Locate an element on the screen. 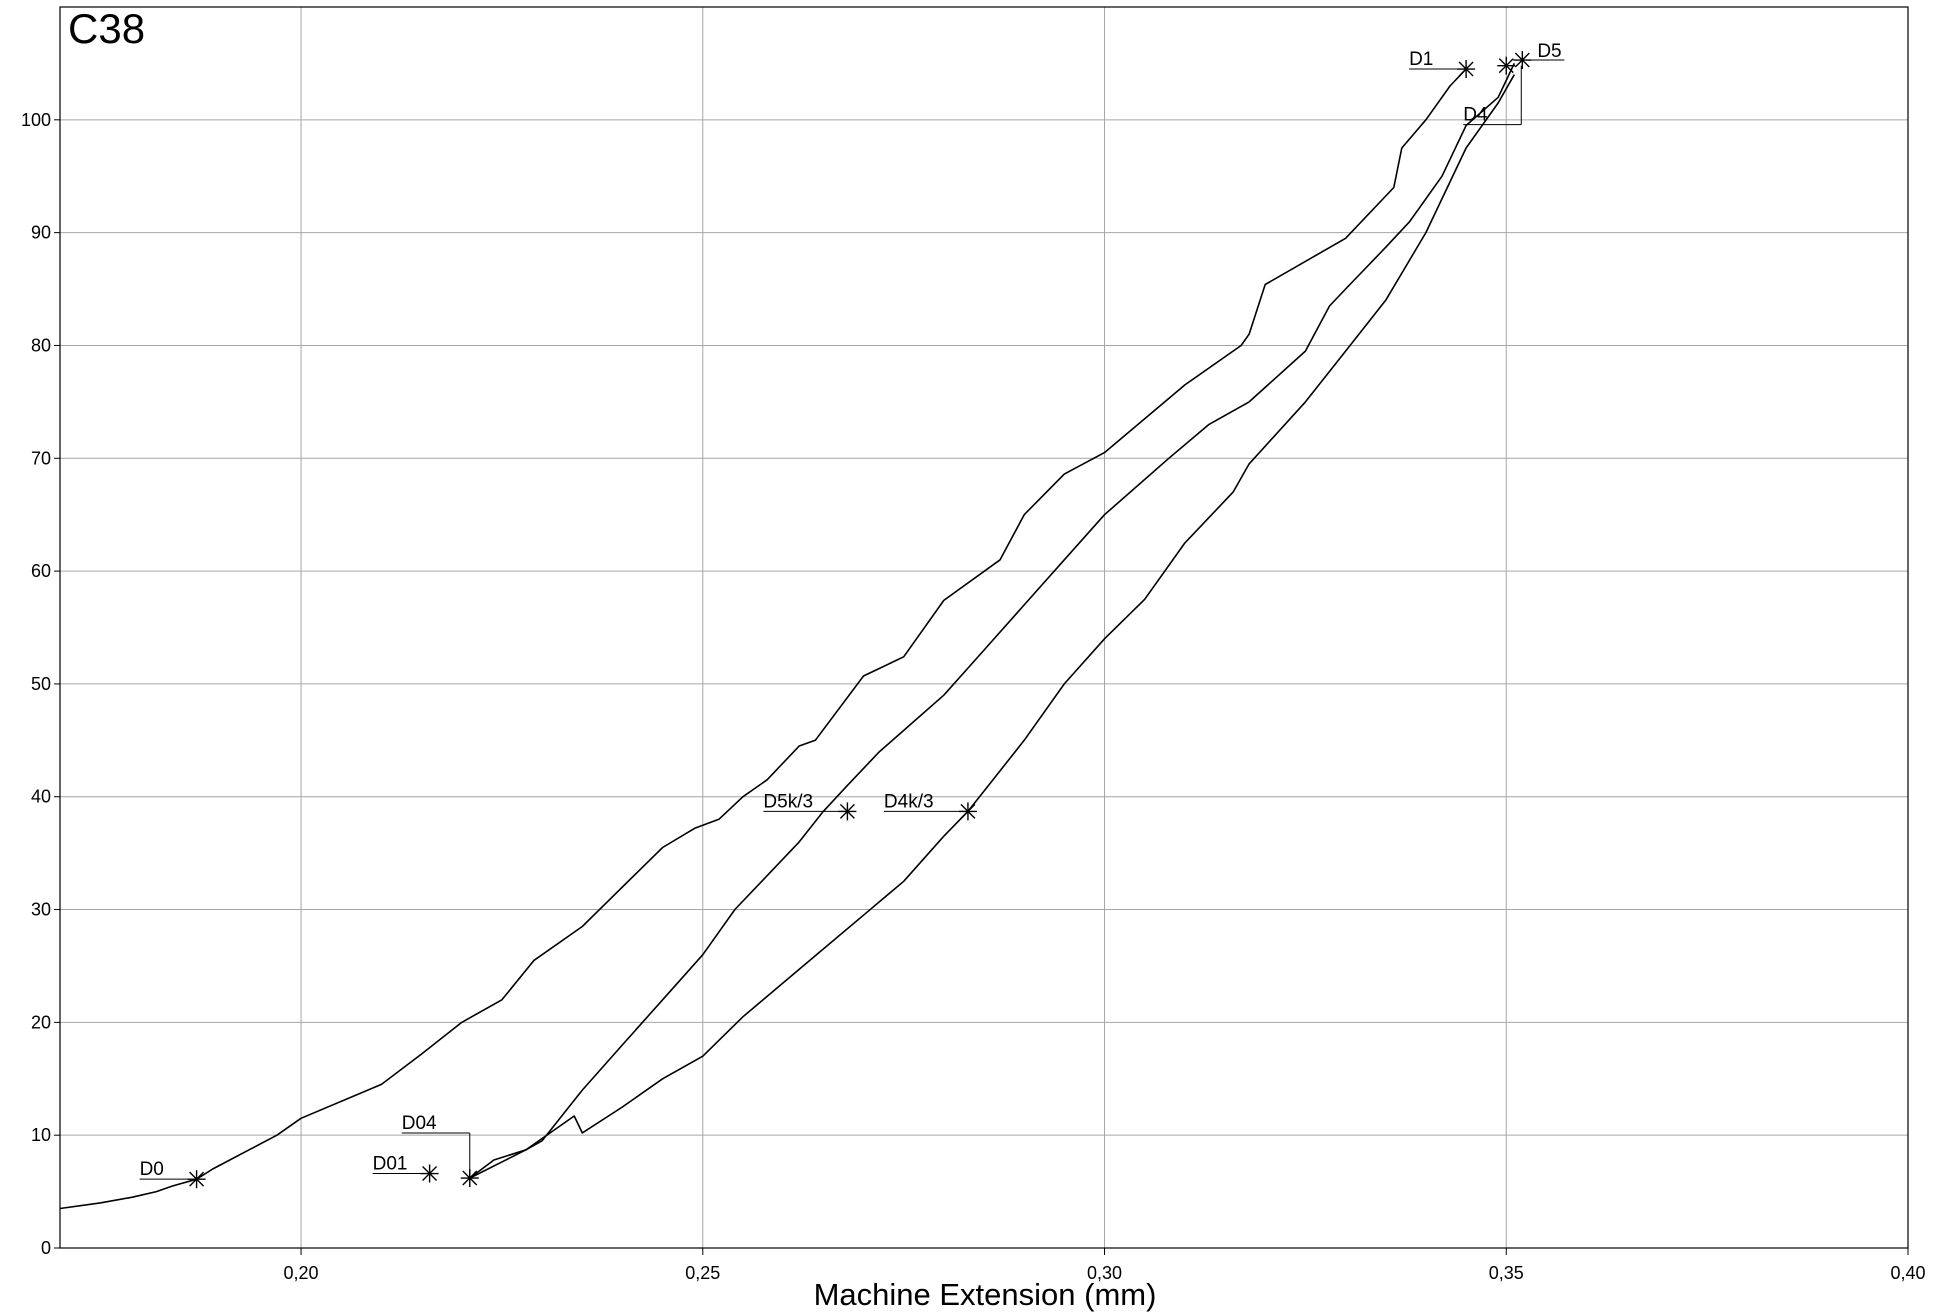  annotation-d4: D4 is located at coordinates (1492, 91).